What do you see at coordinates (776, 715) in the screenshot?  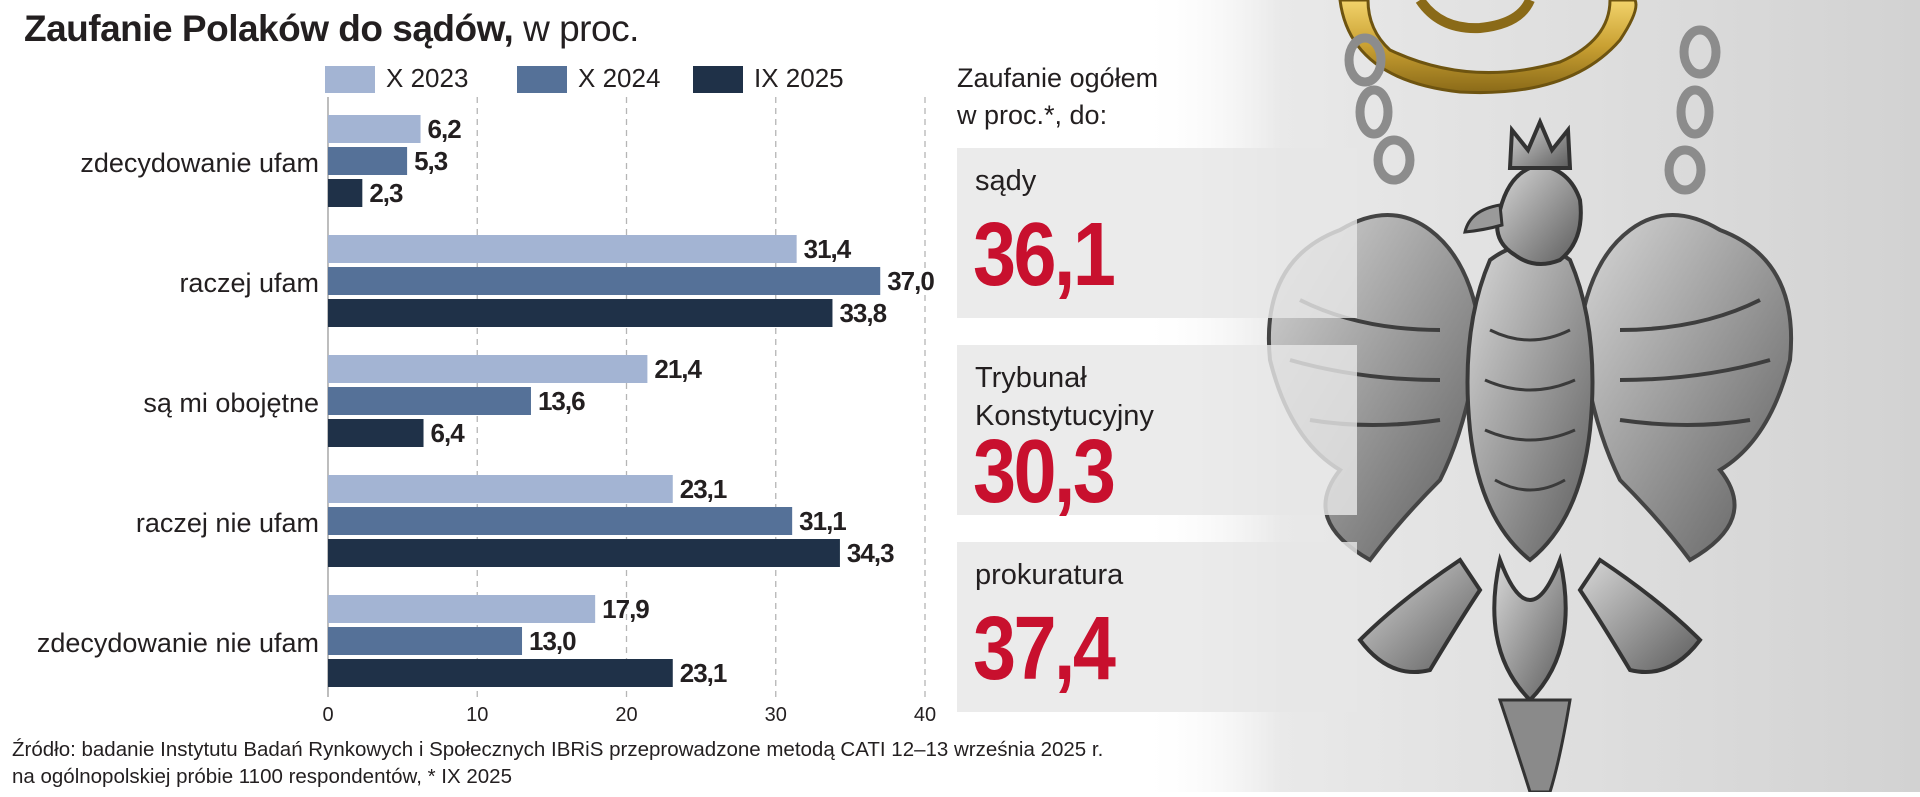 I see `x-tick-label: 30` at bounding box center [776, 715].